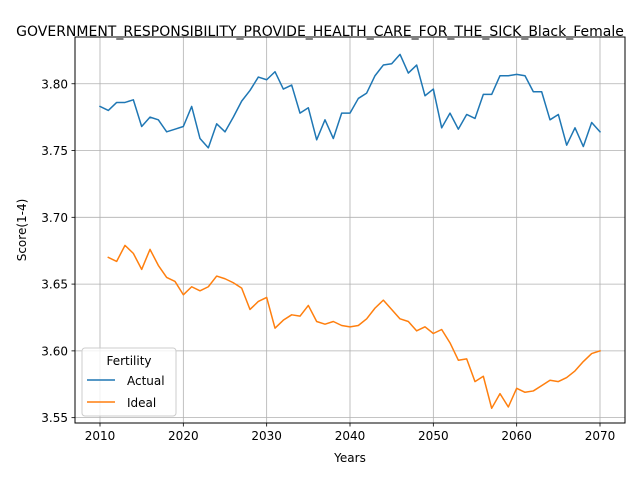  I want to click on x-axis-label: Years, so click(349, 458).